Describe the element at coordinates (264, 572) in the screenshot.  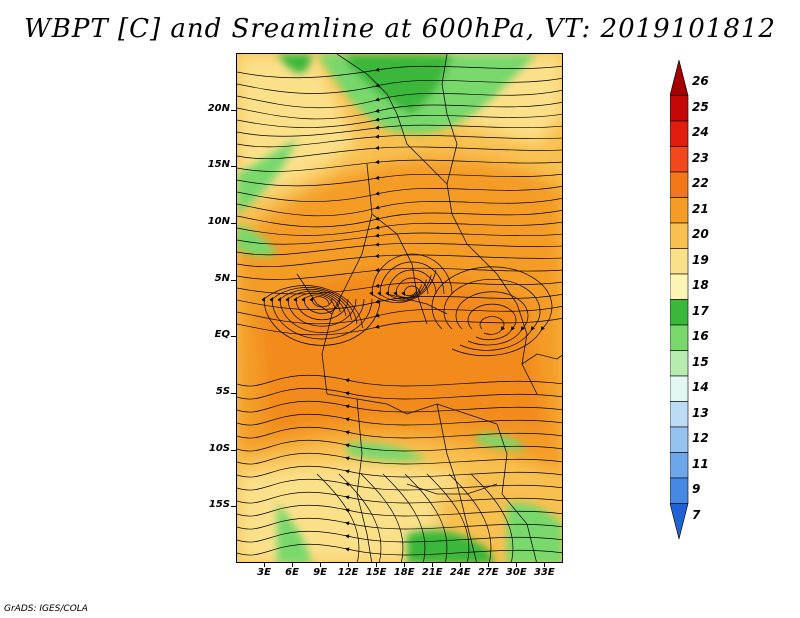
I see `lon-tick-label: 3E` at that location.